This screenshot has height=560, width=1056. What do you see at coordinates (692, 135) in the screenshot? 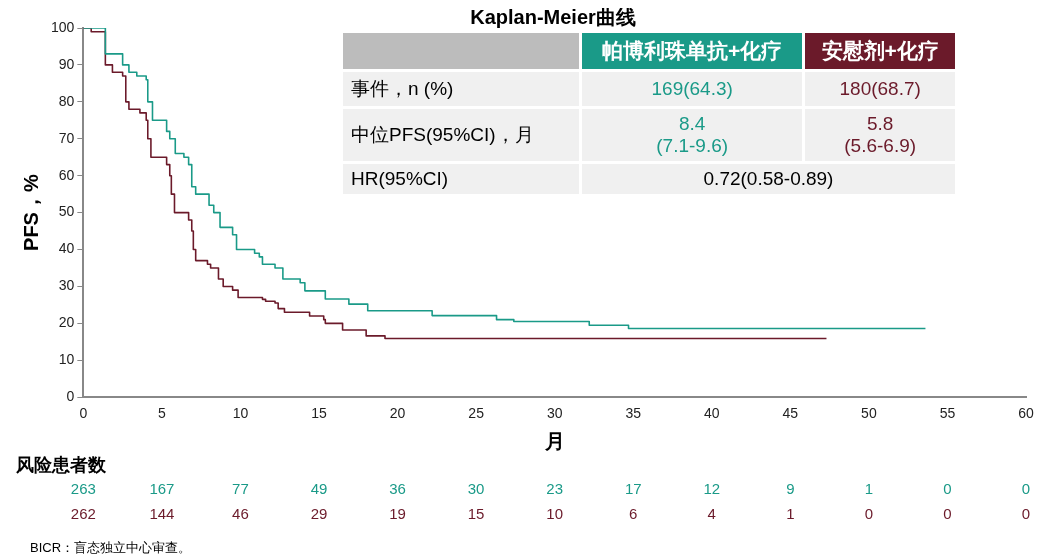
I see `annotation: 8.4 (7.1-9.6)` at bounding box center [692, 135].